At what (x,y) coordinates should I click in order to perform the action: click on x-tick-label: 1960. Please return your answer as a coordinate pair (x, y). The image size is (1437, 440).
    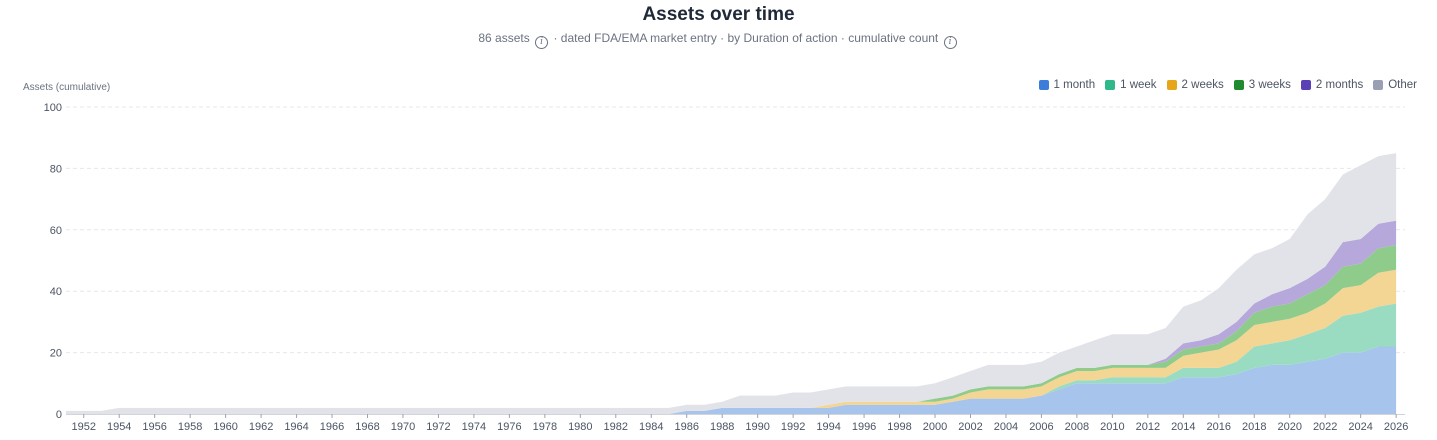
    Looking at the image, I should click on (225, 427).